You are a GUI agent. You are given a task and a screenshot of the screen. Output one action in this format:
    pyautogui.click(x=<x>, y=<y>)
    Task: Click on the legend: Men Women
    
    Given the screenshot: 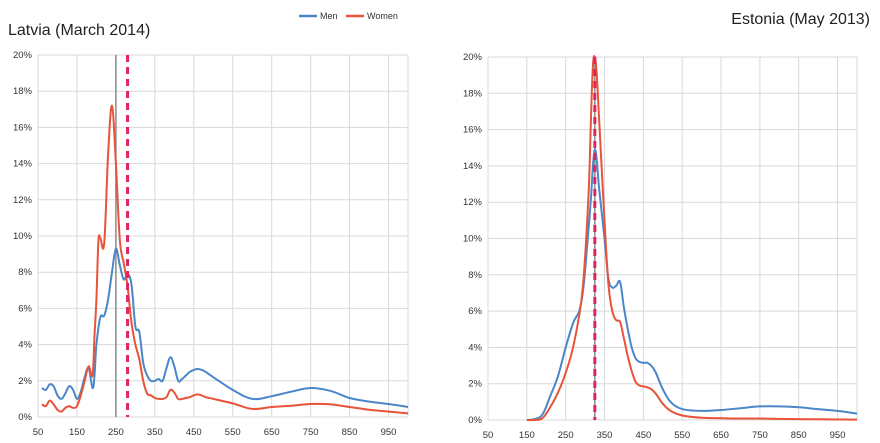 What is the action you would take?
    pyautogui.click(x=348, y=16)
    